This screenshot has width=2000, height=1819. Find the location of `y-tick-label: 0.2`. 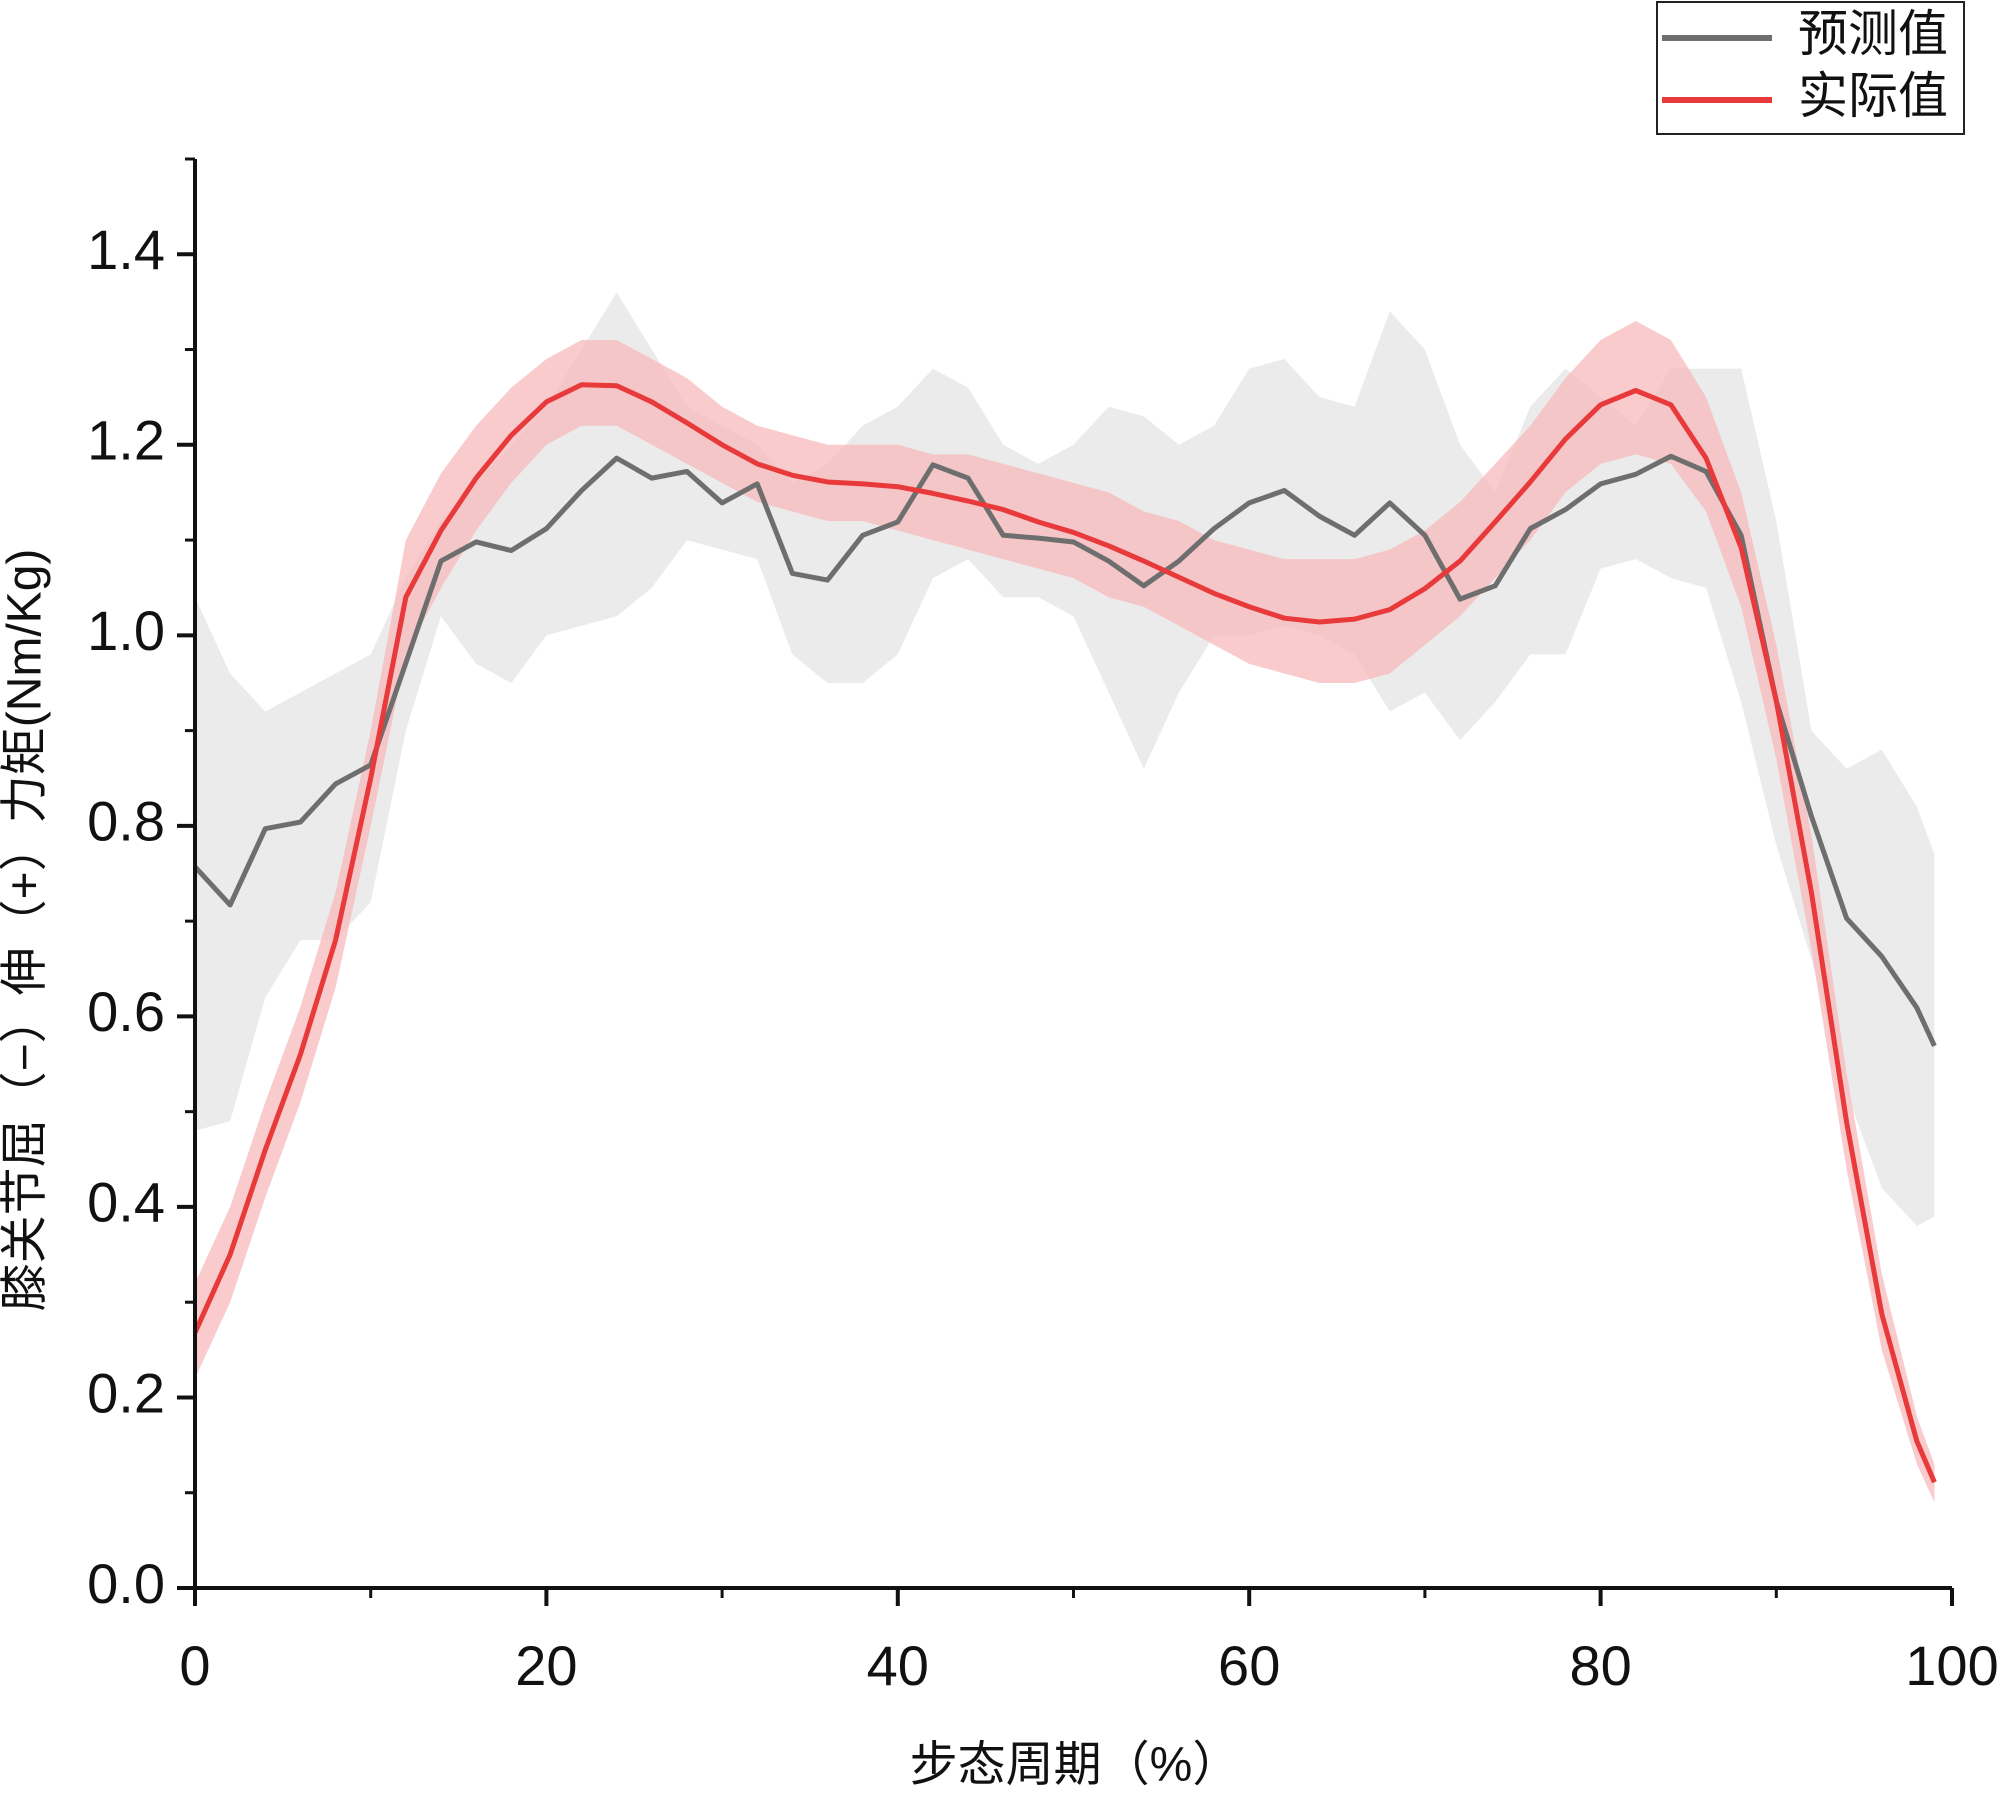

y-tick-label: 0.2 is located at coordinates (126, 1392).